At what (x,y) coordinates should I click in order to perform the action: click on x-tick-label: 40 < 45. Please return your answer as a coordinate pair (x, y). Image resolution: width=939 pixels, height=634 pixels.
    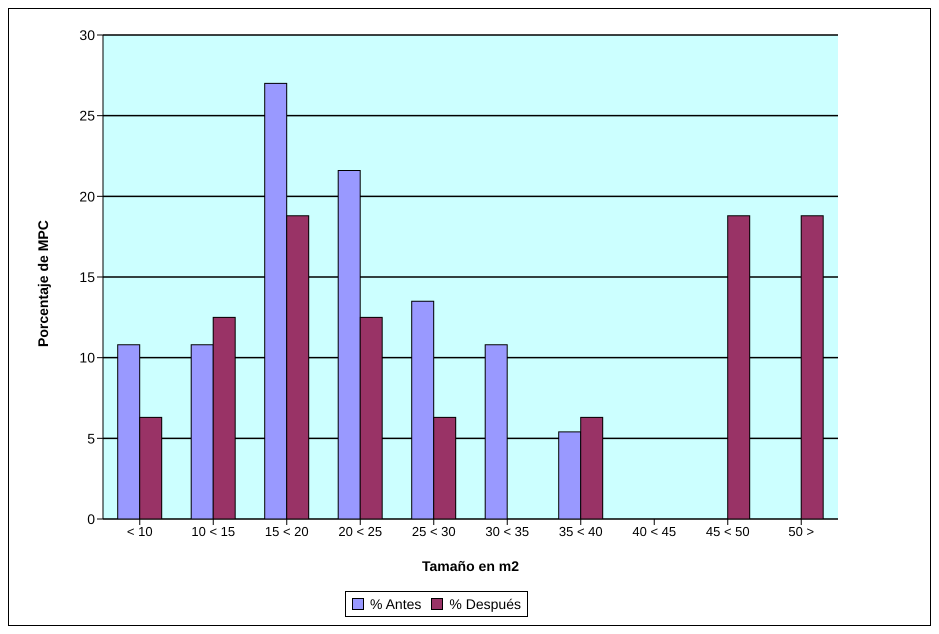
    Looking at the image, I should click on (654, 532).